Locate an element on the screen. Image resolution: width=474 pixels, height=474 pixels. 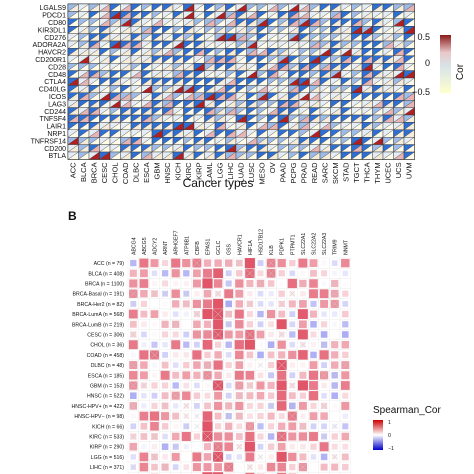
panel-a-row-label: CTLA4 is located at coordinates (55, 82).